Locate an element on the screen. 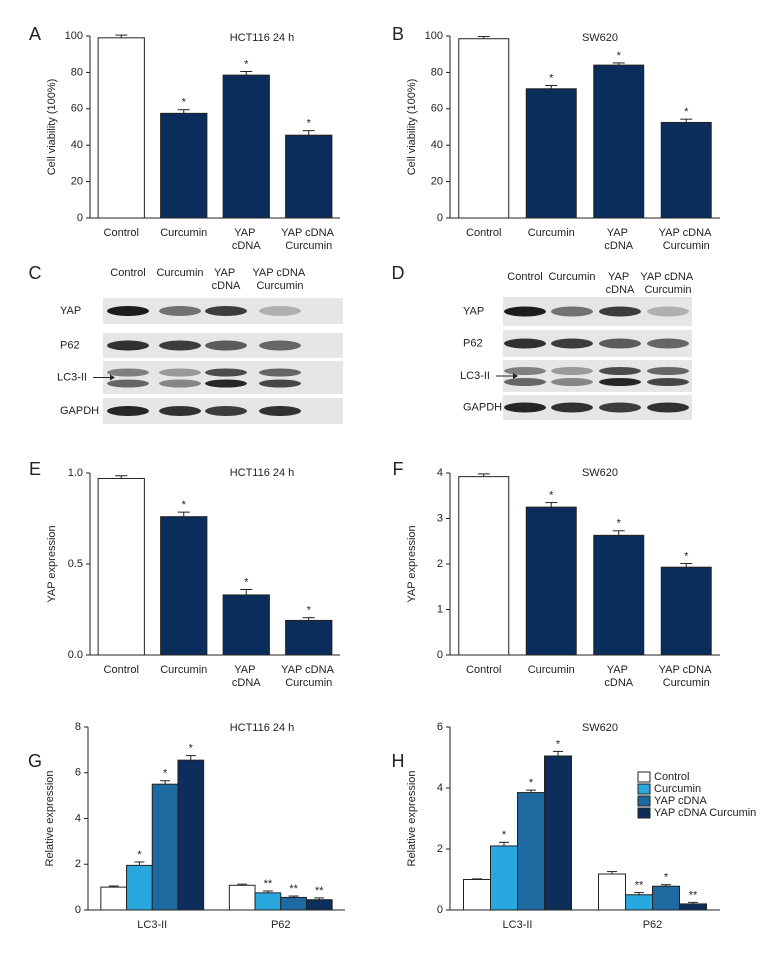 The width and height of the screenshot is (780, 960). chart-title: SW620 is located at coordinates (600, 38).